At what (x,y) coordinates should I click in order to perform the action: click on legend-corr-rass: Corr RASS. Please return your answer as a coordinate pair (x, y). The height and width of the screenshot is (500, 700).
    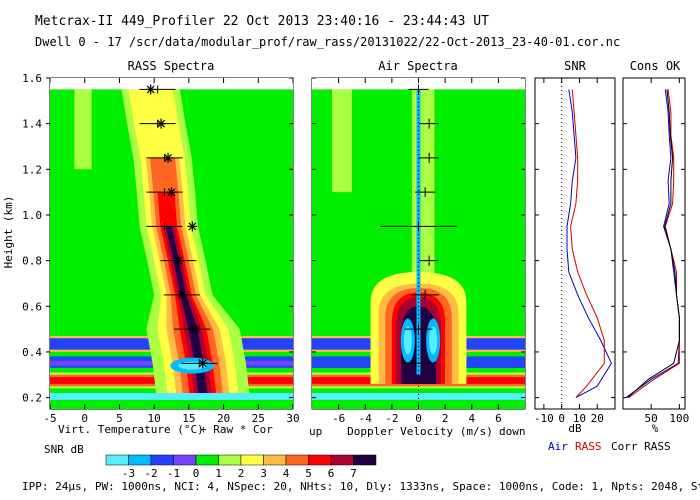
    Looking at the image, I should click on (641, 446).